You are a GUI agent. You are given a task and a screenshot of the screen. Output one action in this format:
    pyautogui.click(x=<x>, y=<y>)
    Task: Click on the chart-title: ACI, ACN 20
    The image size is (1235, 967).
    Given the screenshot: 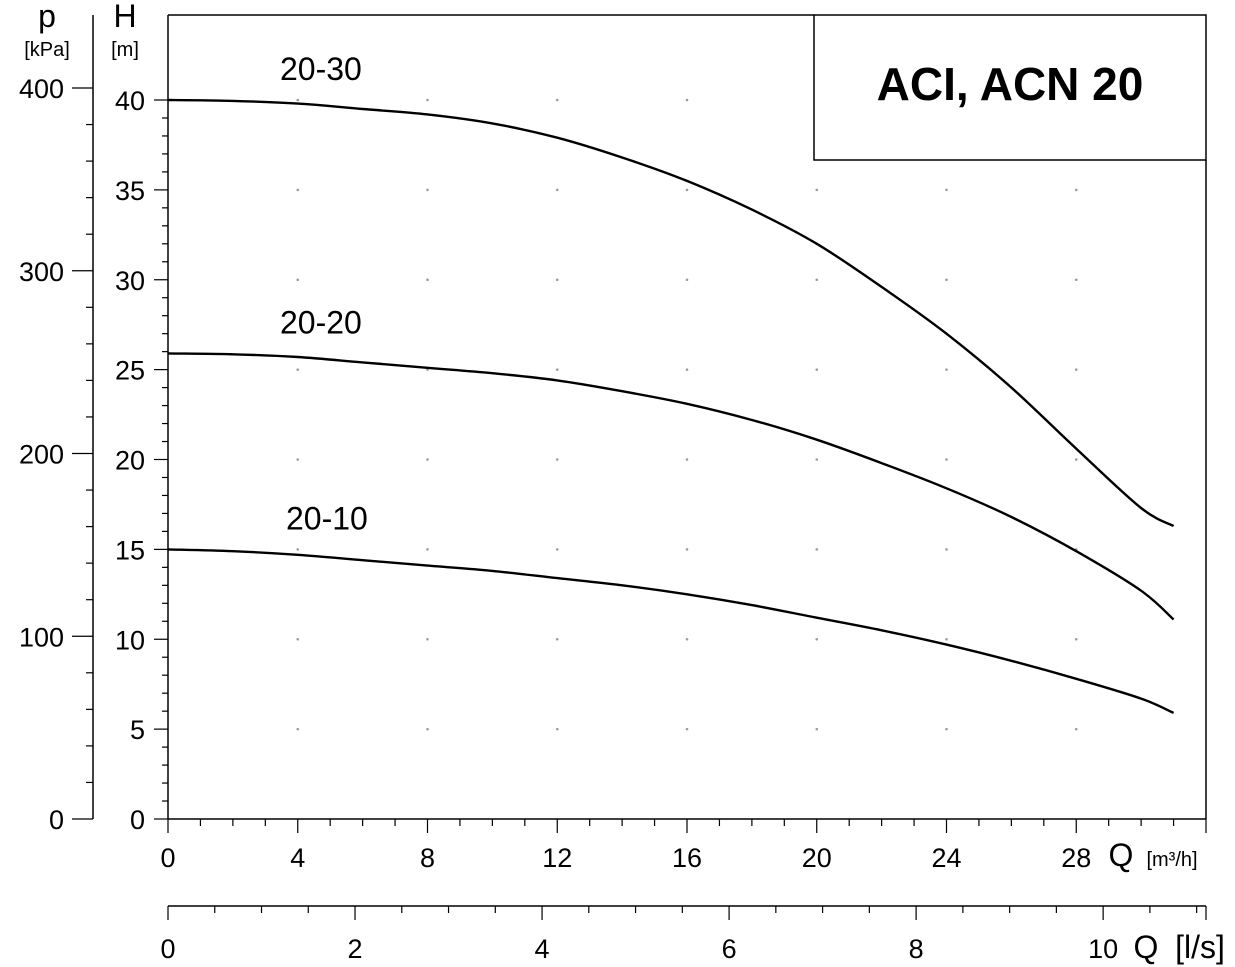 What is the action you would take?
    pyautogui.click(x=1010, y=84)
    